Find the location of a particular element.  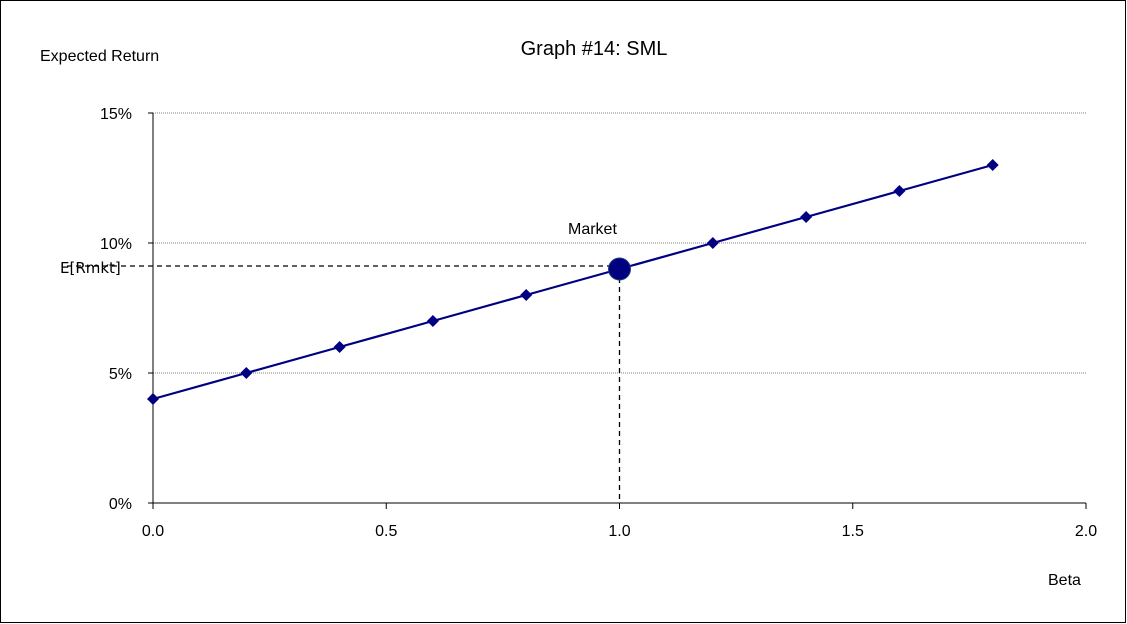

y-tick-label: 0% is located at coordinates (120, 504).